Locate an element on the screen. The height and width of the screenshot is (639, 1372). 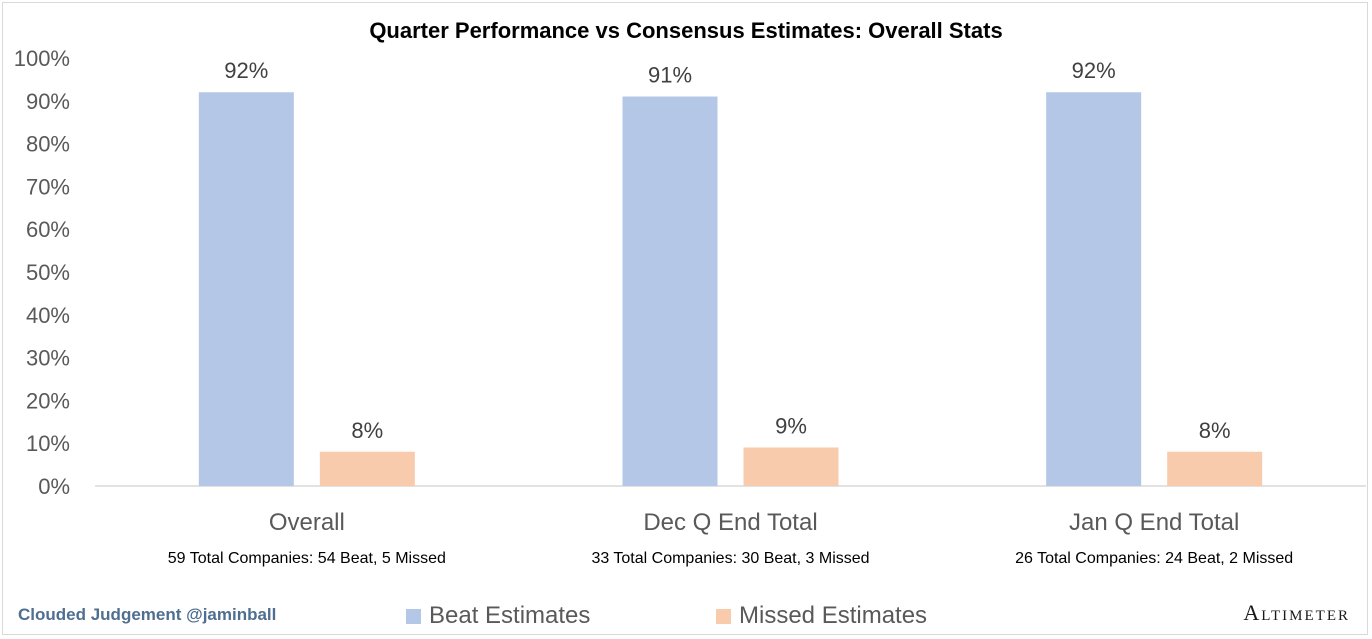
data-label: 91% is located at coordinates (670, 75).